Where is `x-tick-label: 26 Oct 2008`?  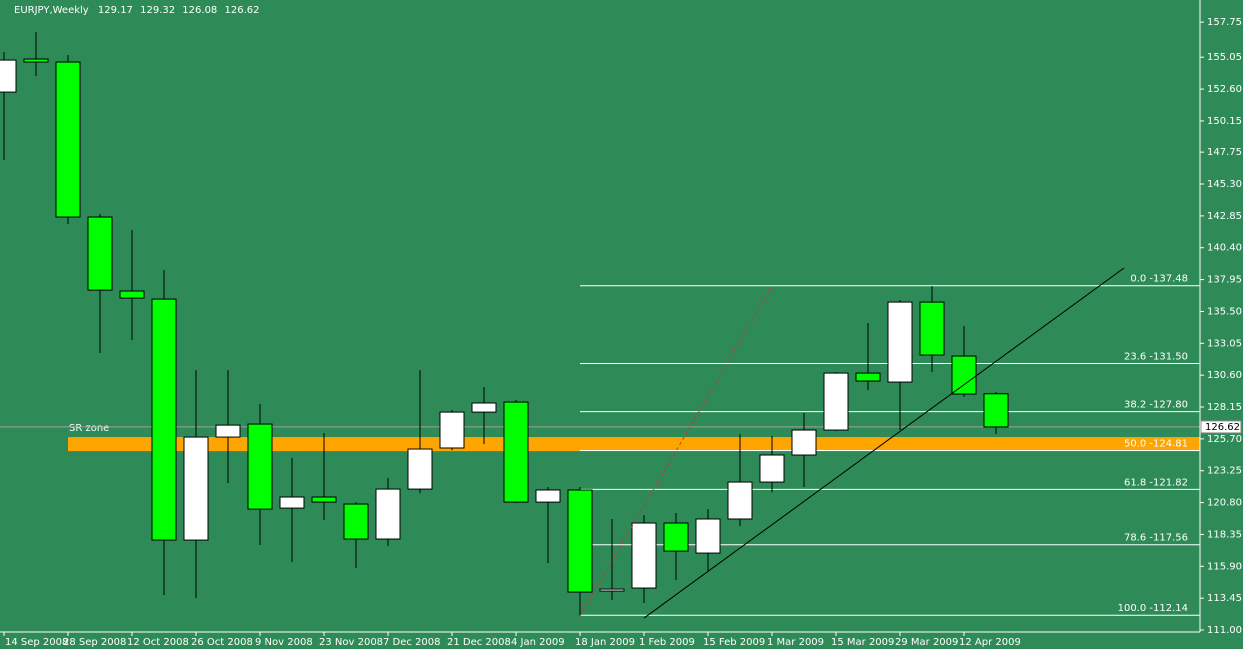
x-tick-label: 26 Oct 2008 is located at coordinates (222, 642).